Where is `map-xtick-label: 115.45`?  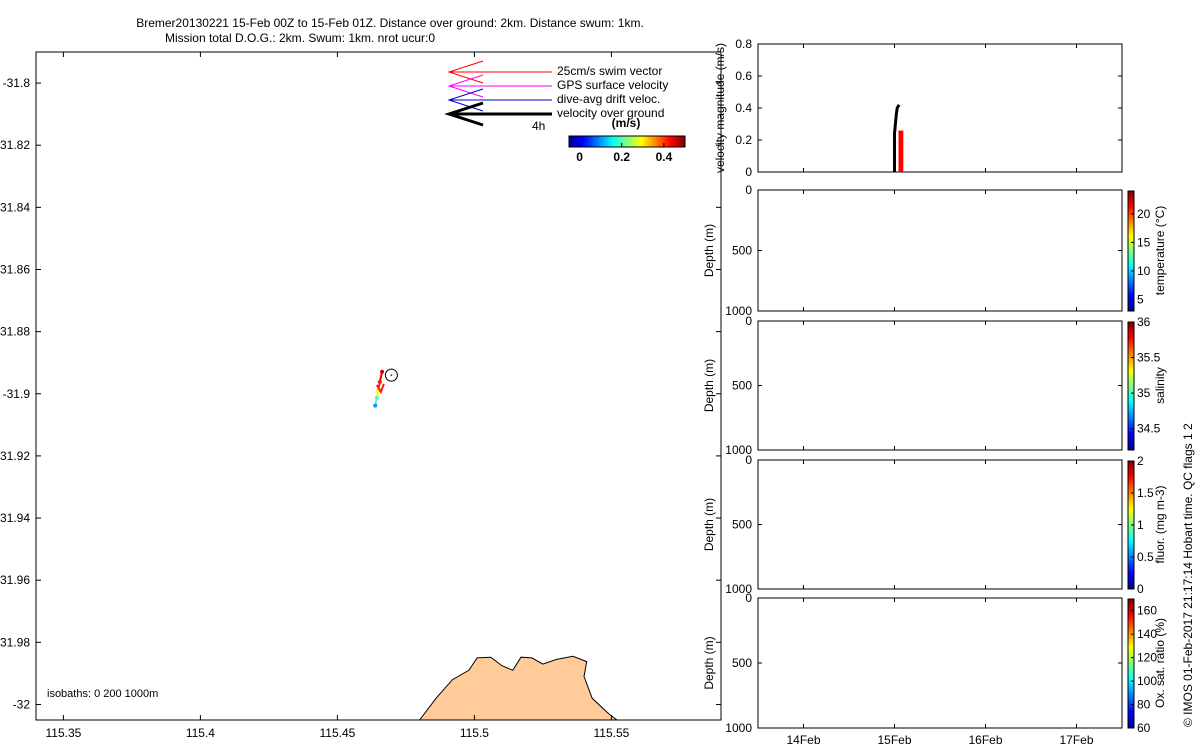
map-xtick-label: 115.45 is located at coordinates (337, 733).